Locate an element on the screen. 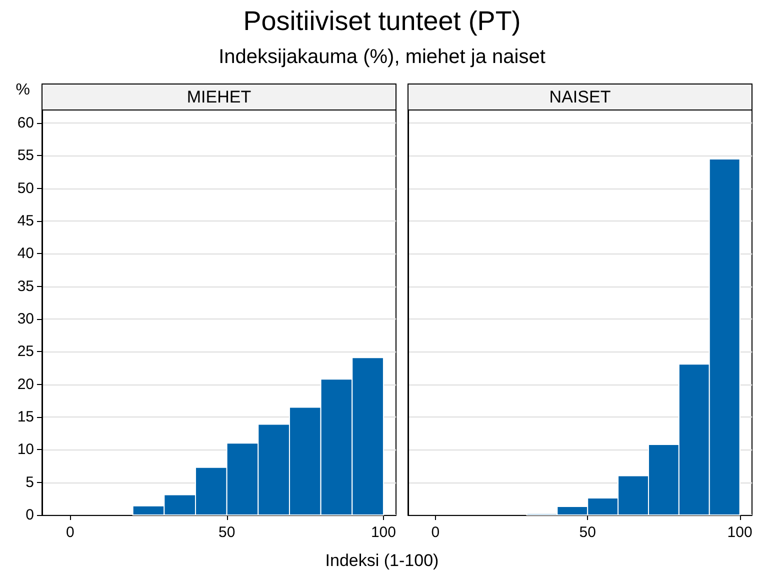  y-tick-label: 0 is located at coordinates (30, 515).